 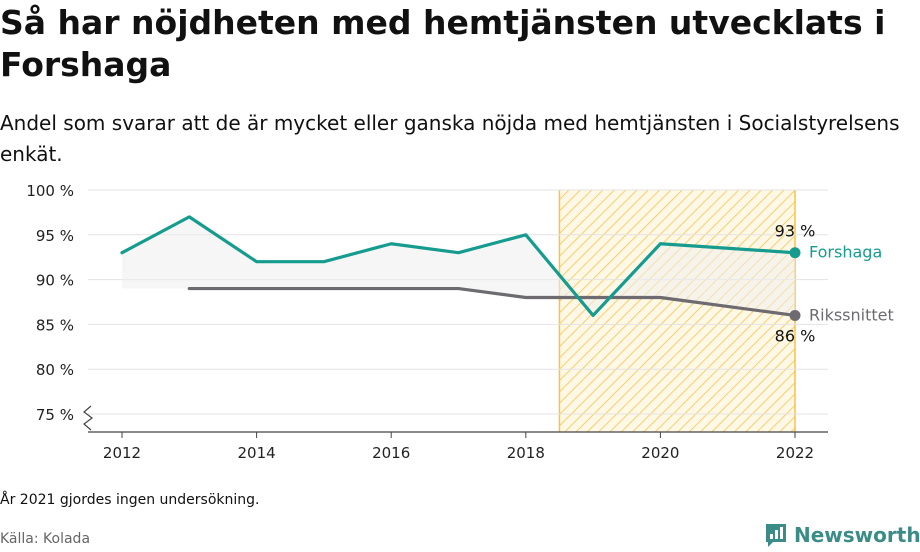 I want to click on difference-area, so click(x=458, y=266).